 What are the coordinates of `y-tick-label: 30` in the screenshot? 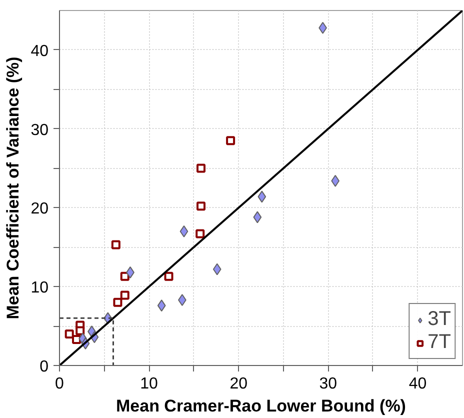 It's located at (39, 130).